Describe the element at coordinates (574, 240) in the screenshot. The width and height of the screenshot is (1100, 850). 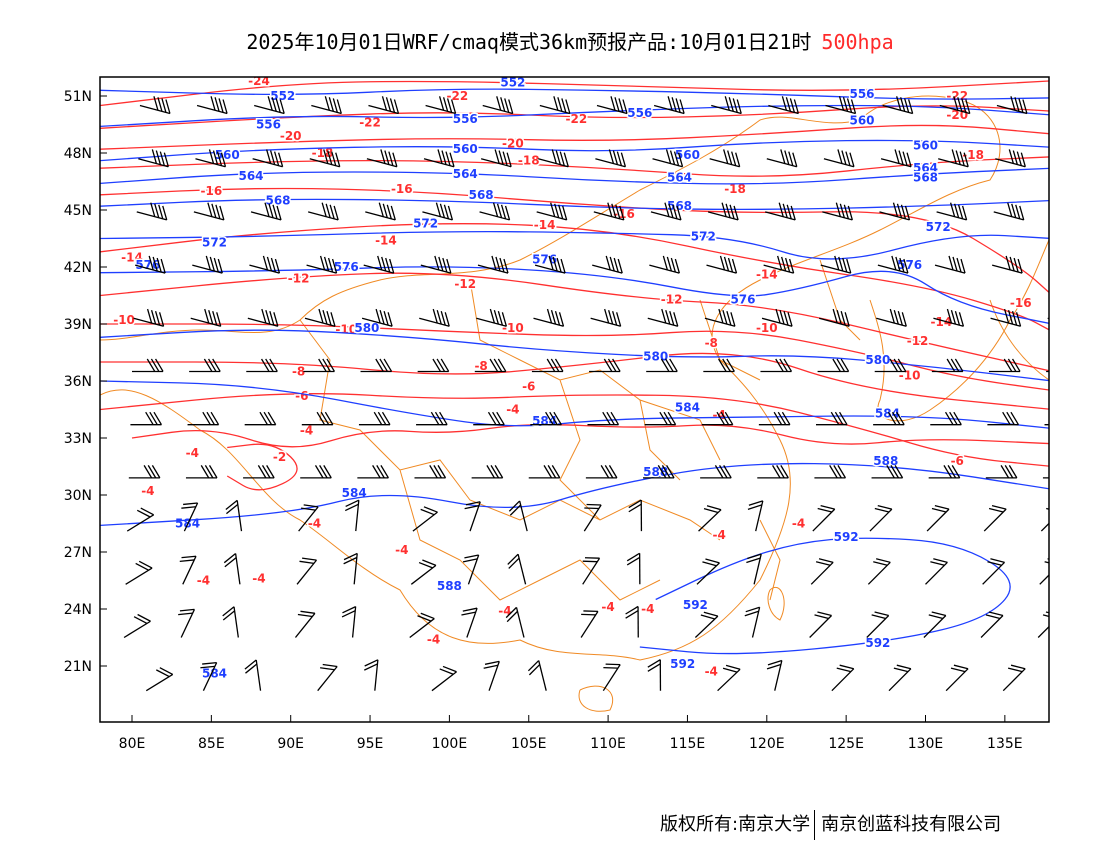
I see `temperature-contour--16` at that location.